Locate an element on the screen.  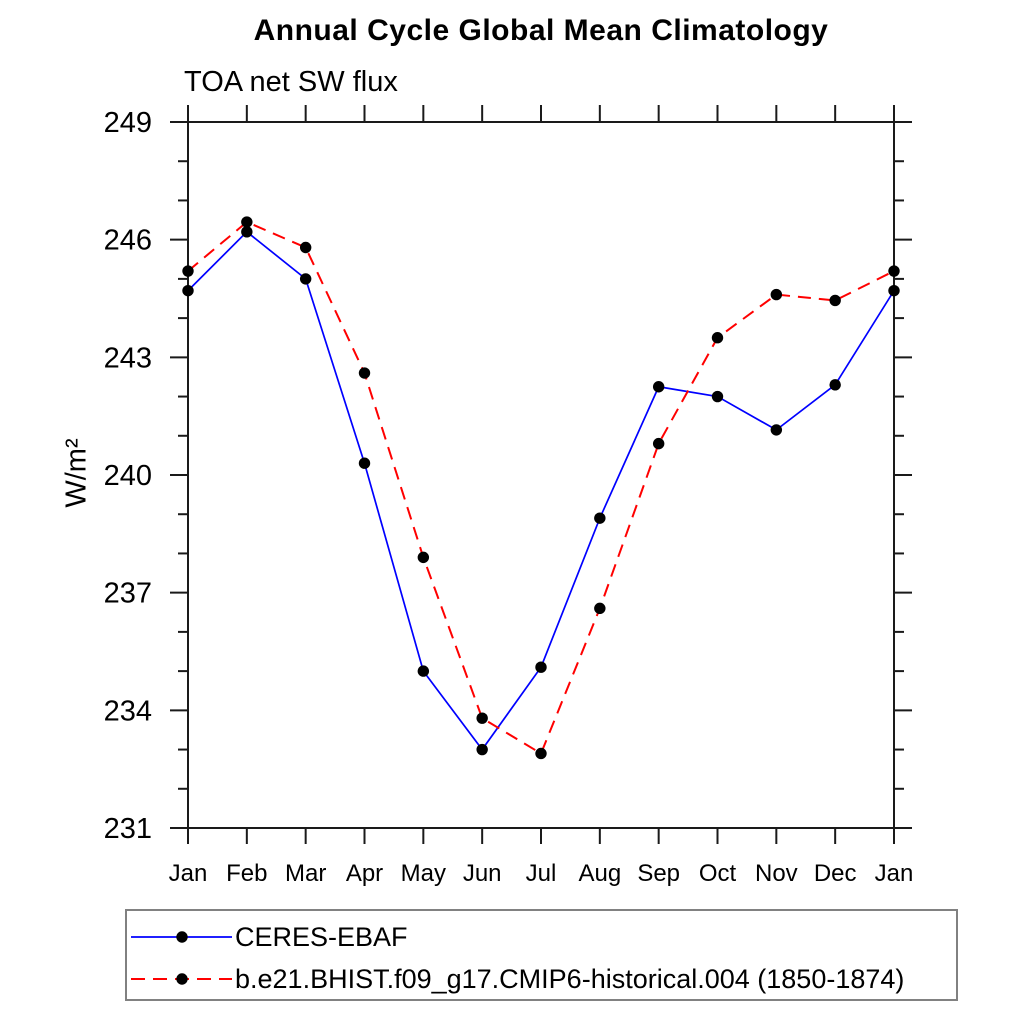
y-tick-label: 234 is located at coordinates (128, 711).